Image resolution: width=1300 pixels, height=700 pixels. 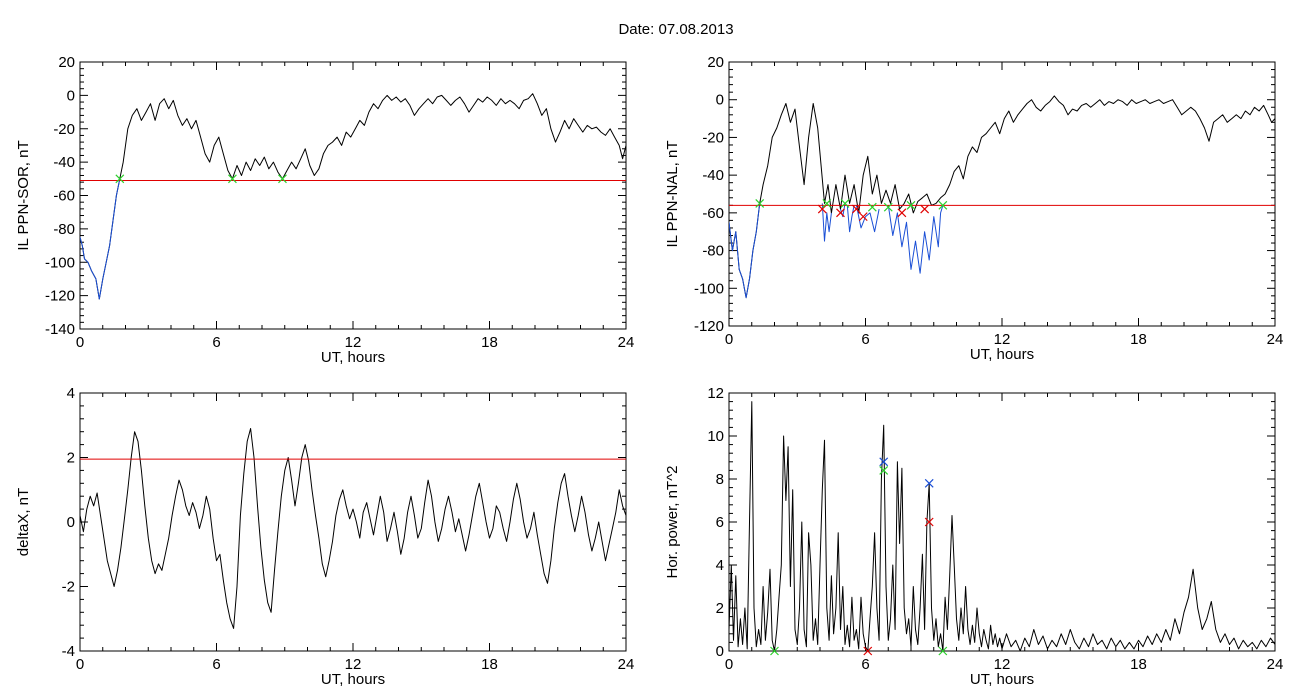 I want to click on y-tick-label: 12, so click(x=715, y=393).